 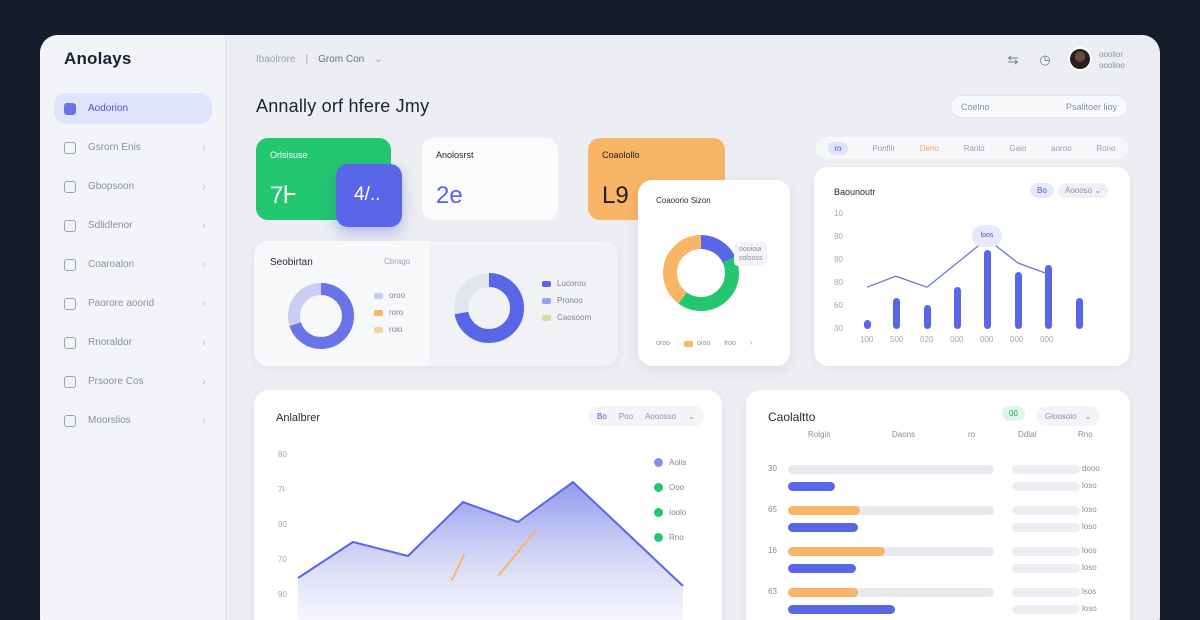 What do you see at coordinates (1083, 190) in the screenshot?
I see `period-dropdown: Aoooso ⌄` at bounding box center [1083, 190].